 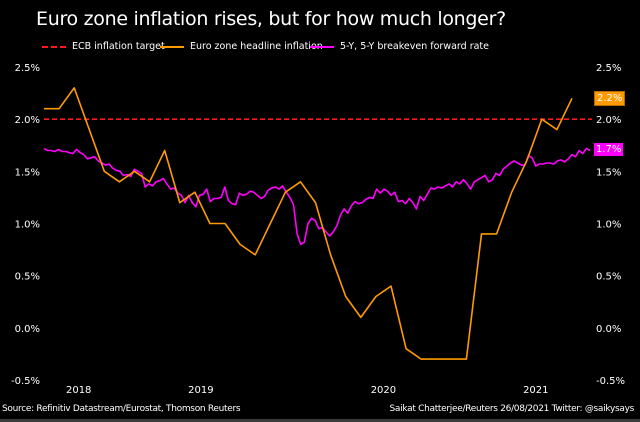 I want to click on x-axis: 2018 2019 2020 2021, so click(x=307, y=390).